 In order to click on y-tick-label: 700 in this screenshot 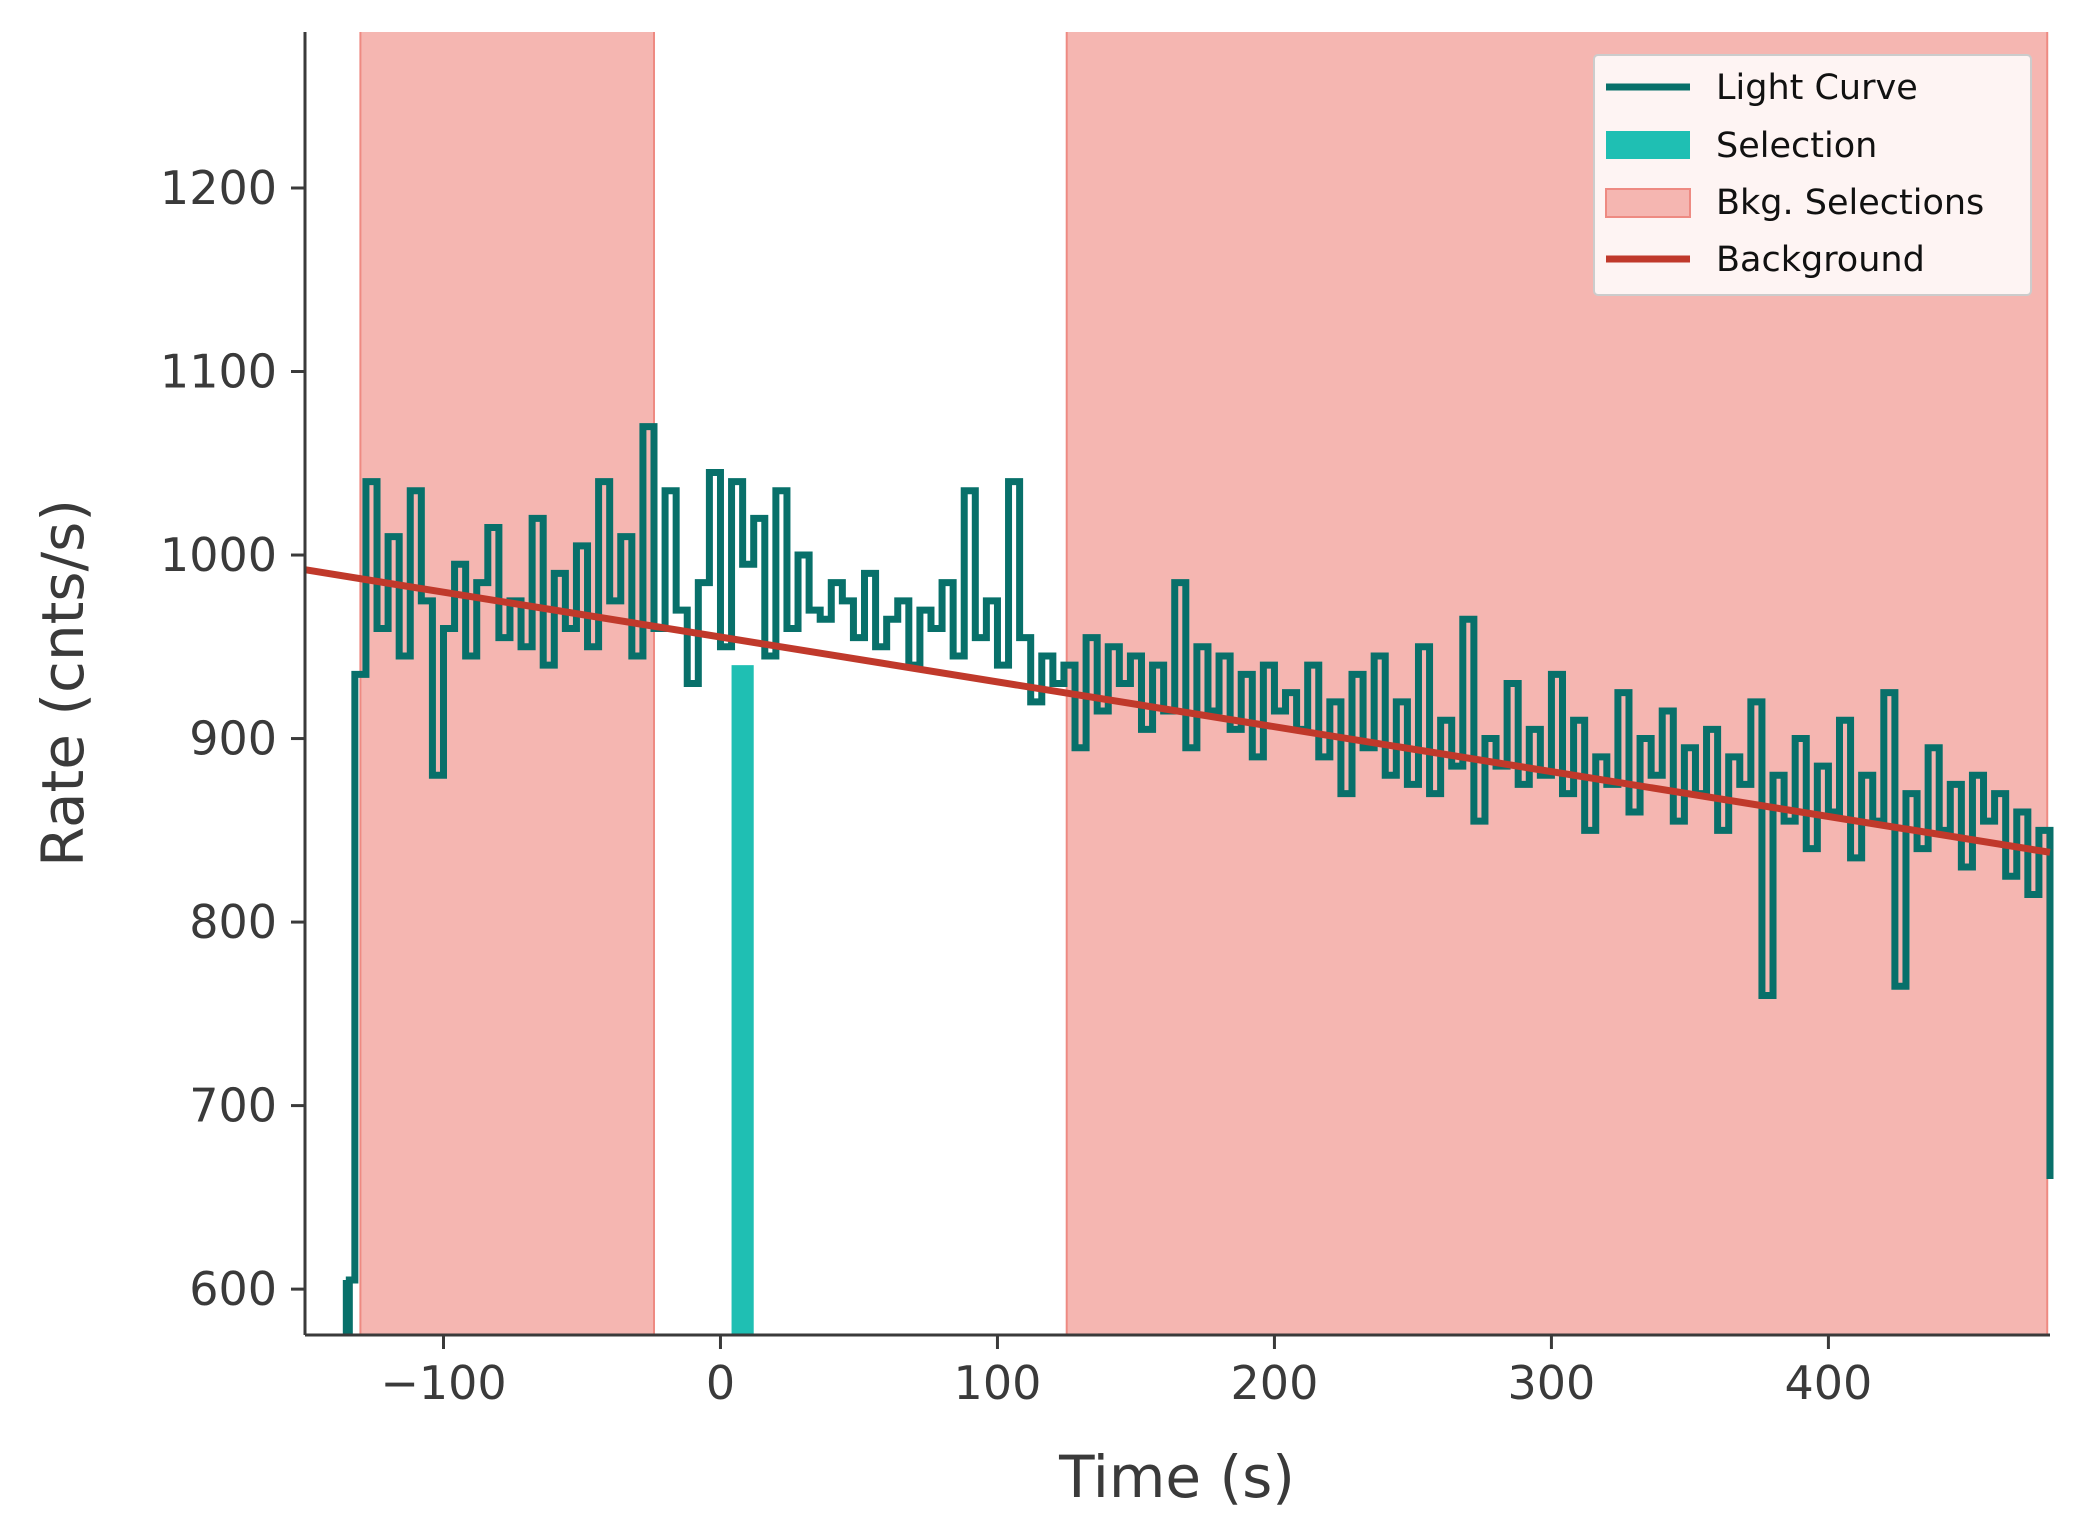, I will do `click(233, 1106)`.